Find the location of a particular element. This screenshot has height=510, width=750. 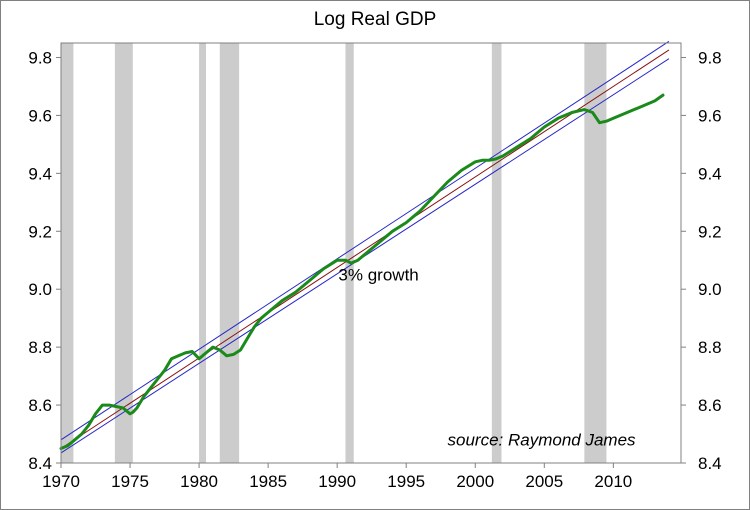

growth-annotation: 3% growth is located at coordinates (378, 275).